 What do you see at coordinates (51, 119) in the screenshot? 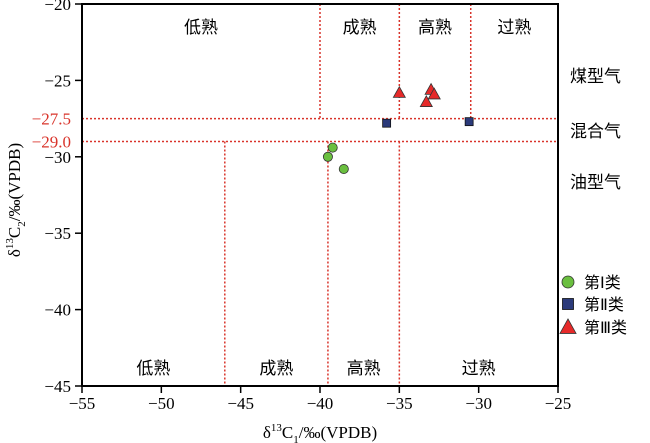
I see `threshold-y-label: −27.5` at bounding box center [51, 119].